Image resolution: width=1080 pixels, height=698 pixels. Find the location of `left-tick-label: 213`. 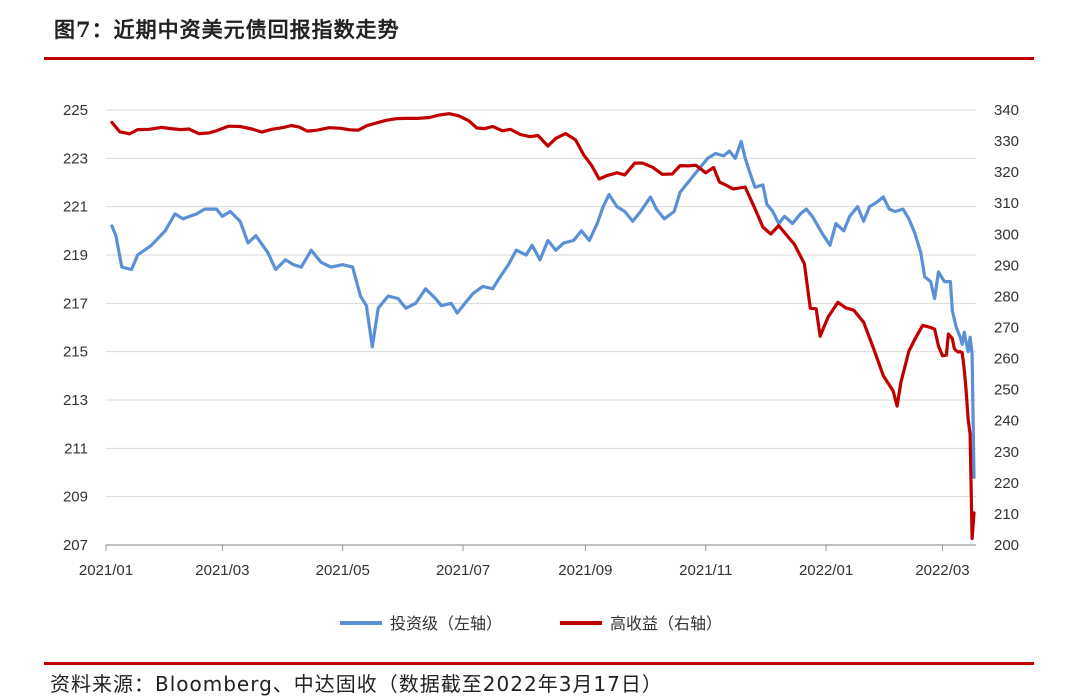

left-tick-label: 213 is located at coordinates (75, 400).